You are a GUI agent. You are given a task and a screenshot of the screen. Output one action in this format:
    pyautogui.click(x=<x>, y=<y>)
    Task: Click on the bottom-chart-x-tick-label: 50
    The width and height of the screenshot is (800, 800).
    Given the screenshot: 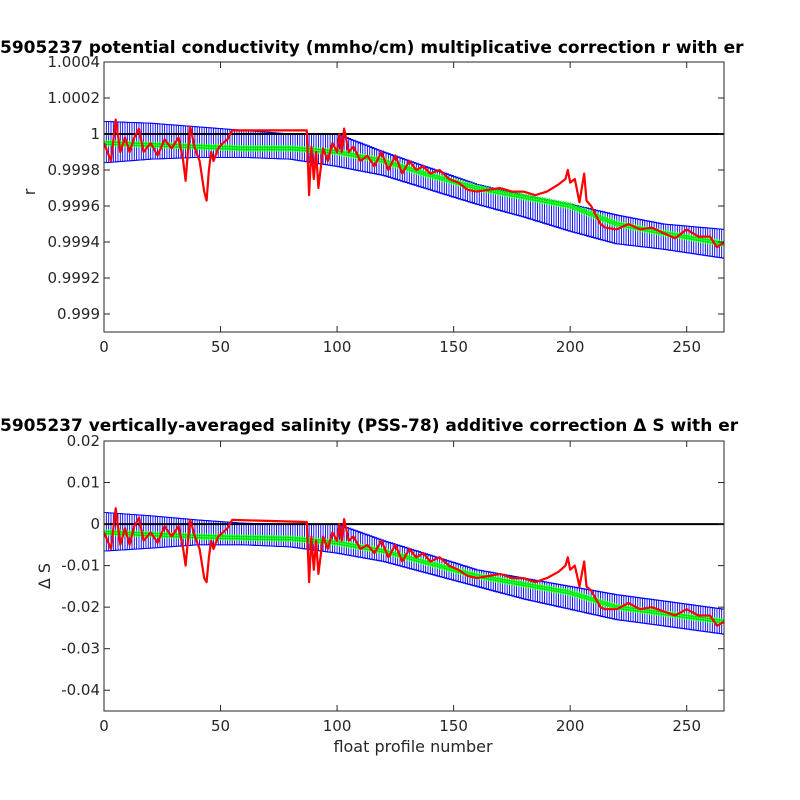 What is the action you would take?
    pyautogui.click(x=220, y=726)
    